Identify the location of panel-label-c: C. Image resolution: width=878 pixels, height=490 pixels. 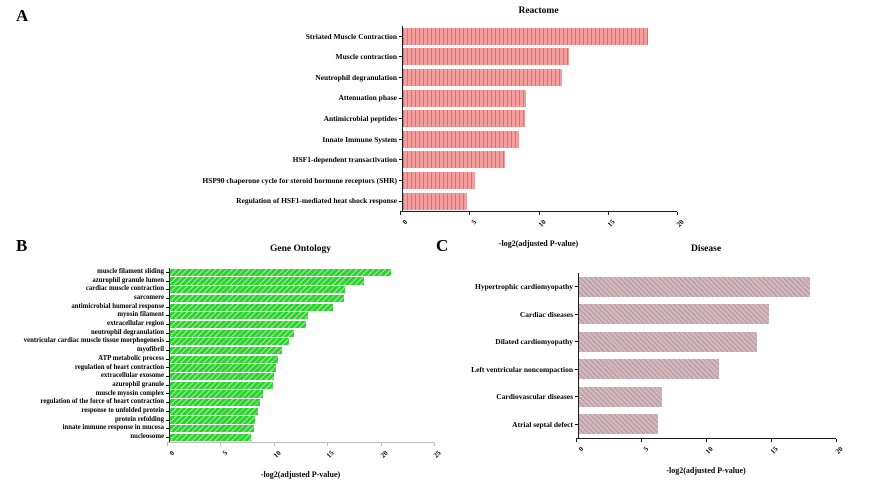
(442, 245).